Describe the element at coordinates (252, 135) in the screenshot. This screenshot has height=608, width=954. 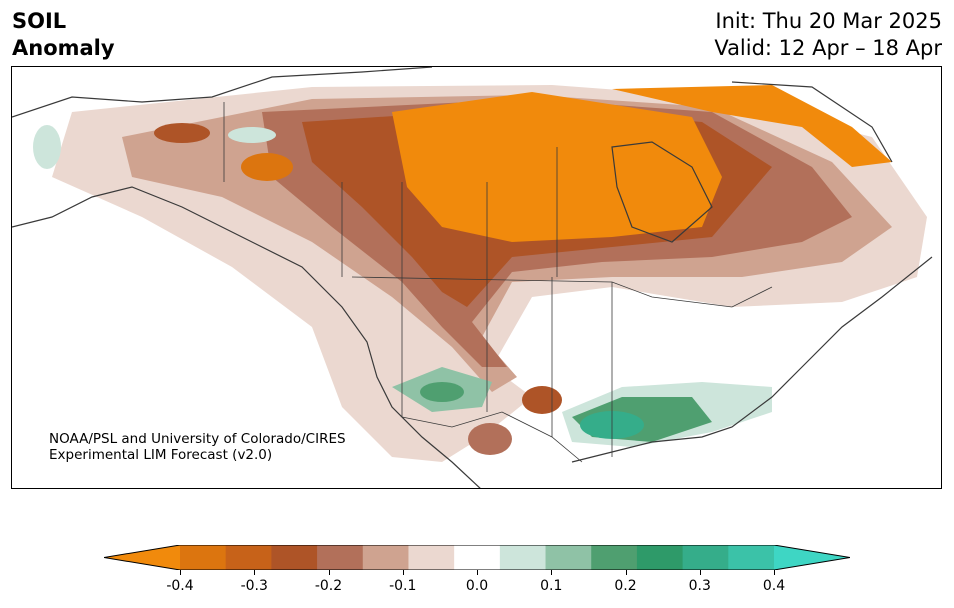
I see `yukon-wet-spot` at that location.